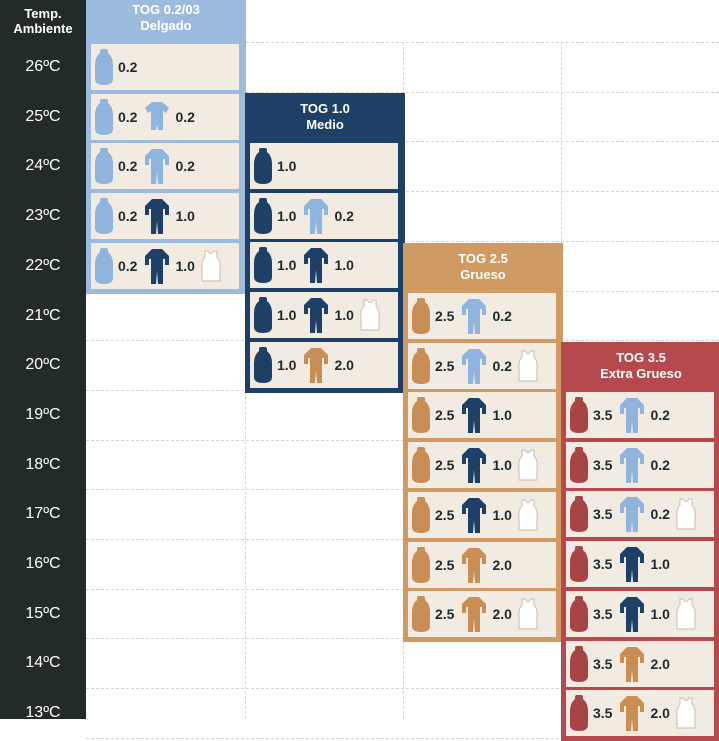 This screenshot has width=719, height=741. I want to click on recommendation-cell: 0.2, so click(165, 67).